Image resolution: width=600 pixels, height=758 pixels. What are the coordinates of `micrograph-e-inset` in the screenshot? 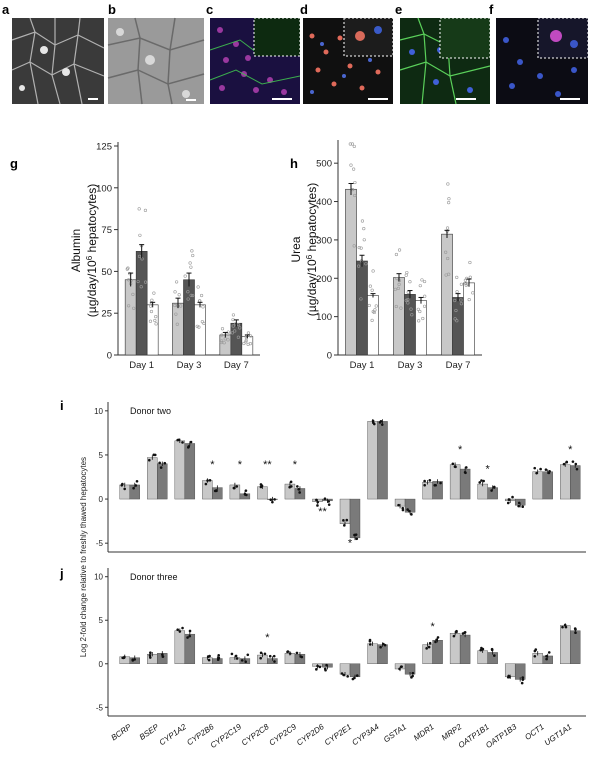 It's located at (465, 38).